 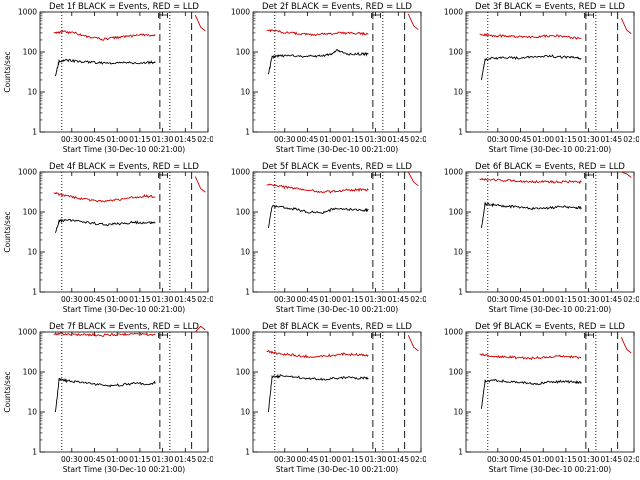 I want to click on panel-title: Det 6f BLACK = Events, RED = LLD, so click(x=550, y=167).